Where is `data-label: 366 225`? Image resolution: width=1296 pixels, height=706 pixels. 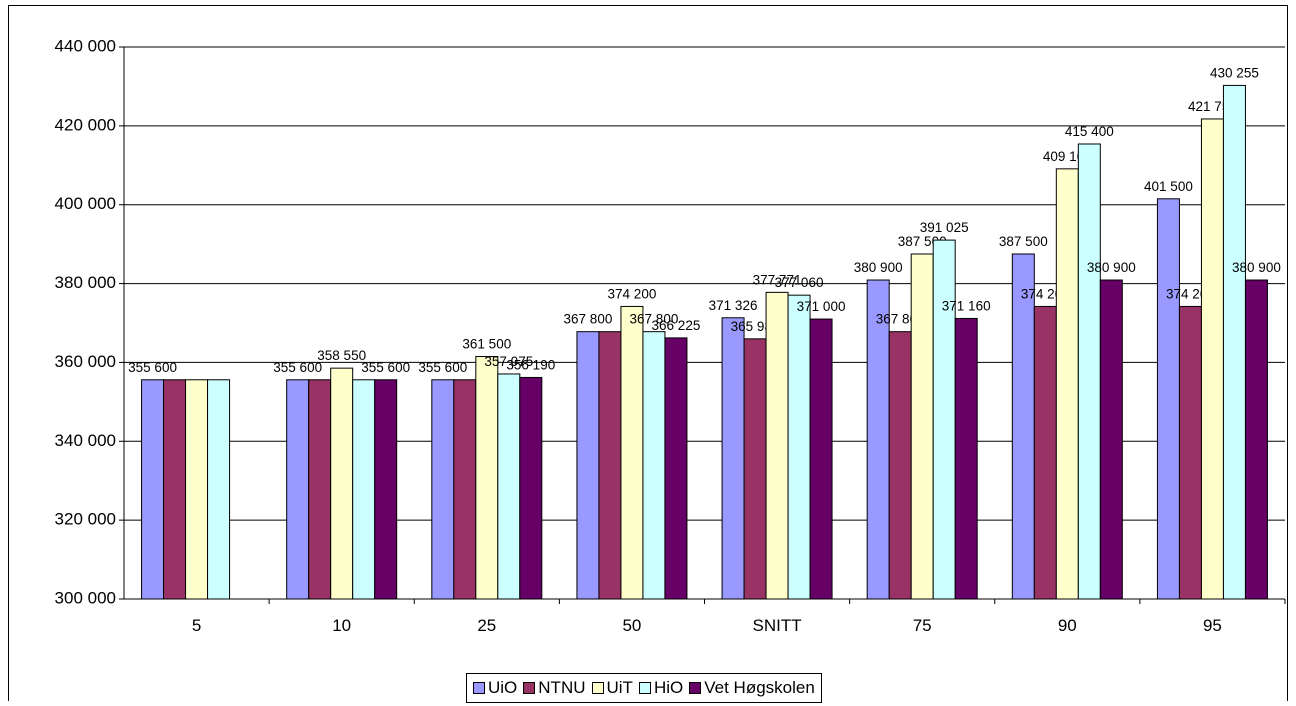 data-label: 366 225 is located at coordinates (676, 325).